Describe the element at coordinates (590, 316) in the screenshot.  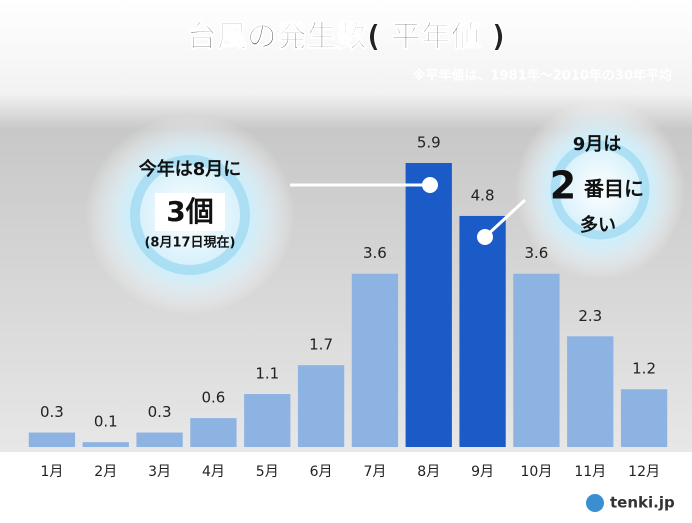
I see `value-label: 2.3` at that location.